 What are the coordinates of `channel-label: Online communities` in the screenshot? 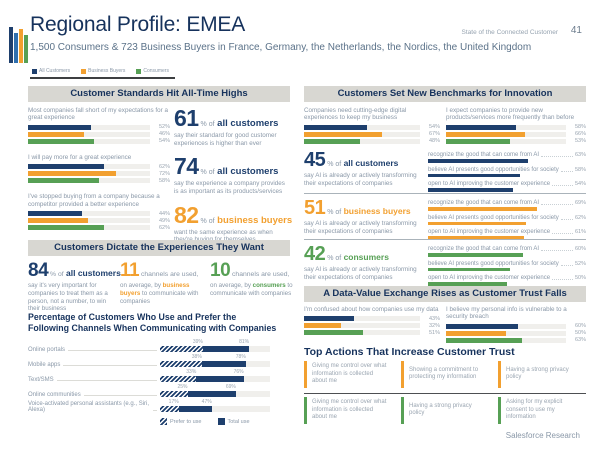 It's located at (94, 395).